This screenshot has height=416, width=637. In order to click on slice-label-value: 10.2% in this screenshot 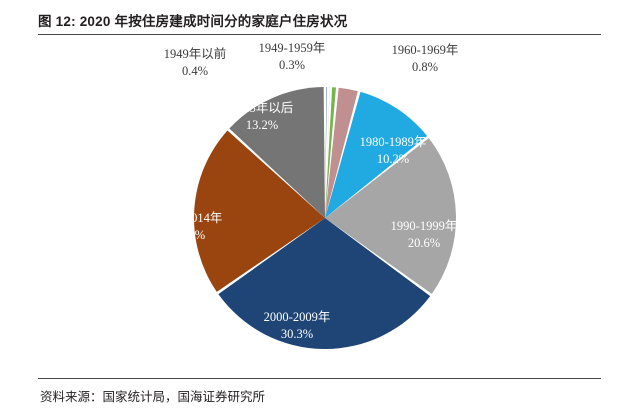, I will do `click(393, 159)`.